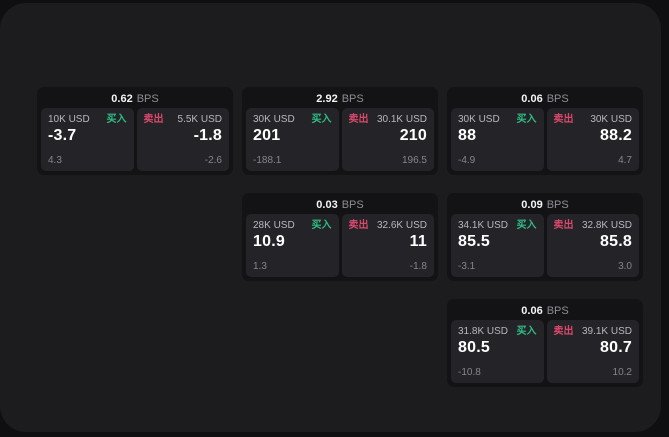  What do you see at coordinates (69, 119) in the screenshot?
I see `buy-size: 10K USD` at bounding box center [69, 119].